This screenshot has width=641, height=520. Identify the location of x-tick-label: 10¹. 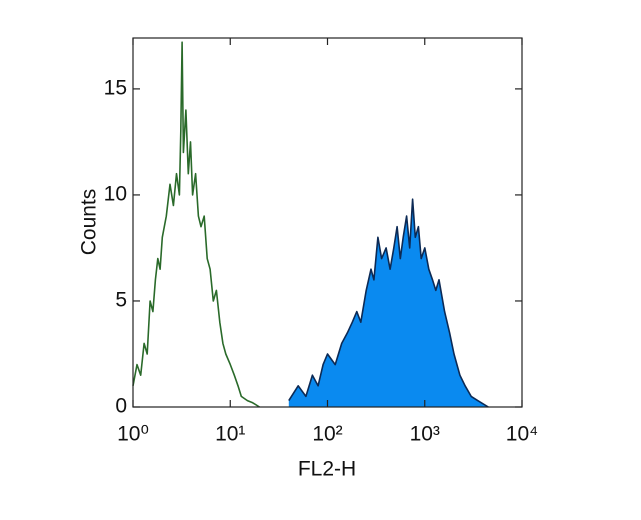
(230, 434).